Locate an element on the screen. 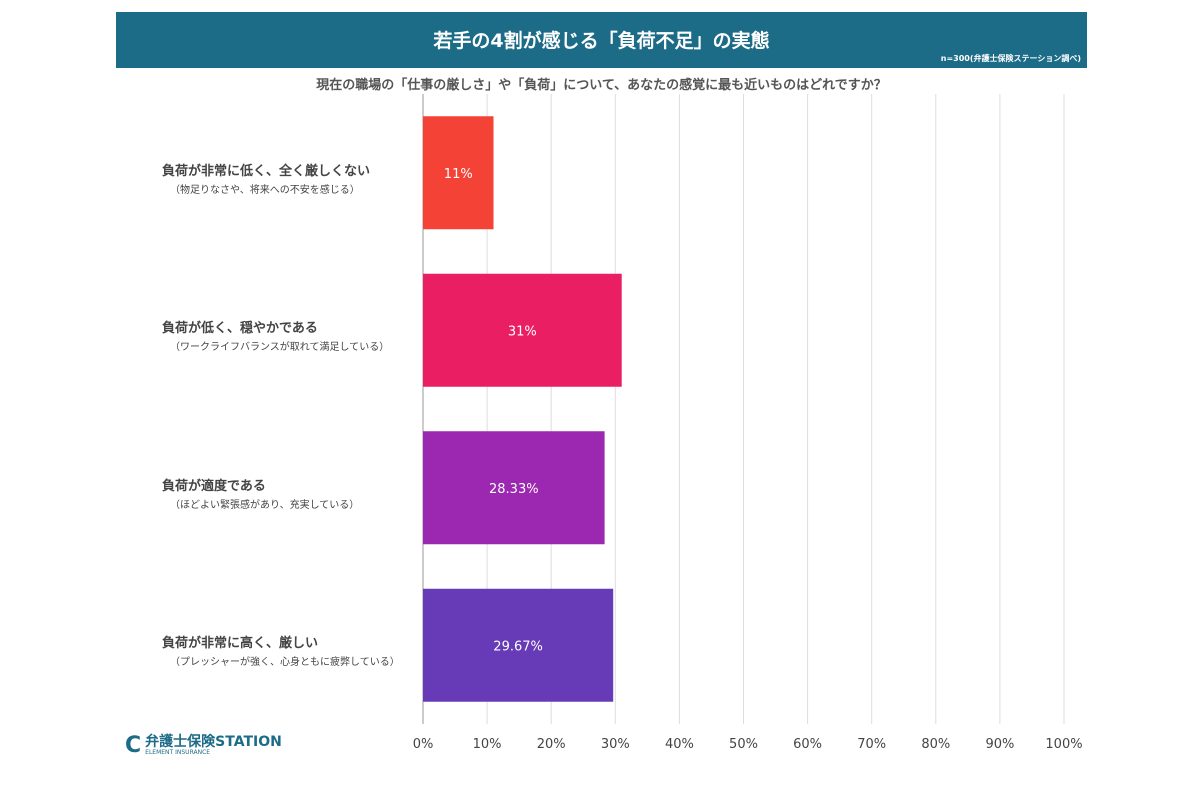  logo-text: 弁護士保険STATION is located at coordinates (213, 742).